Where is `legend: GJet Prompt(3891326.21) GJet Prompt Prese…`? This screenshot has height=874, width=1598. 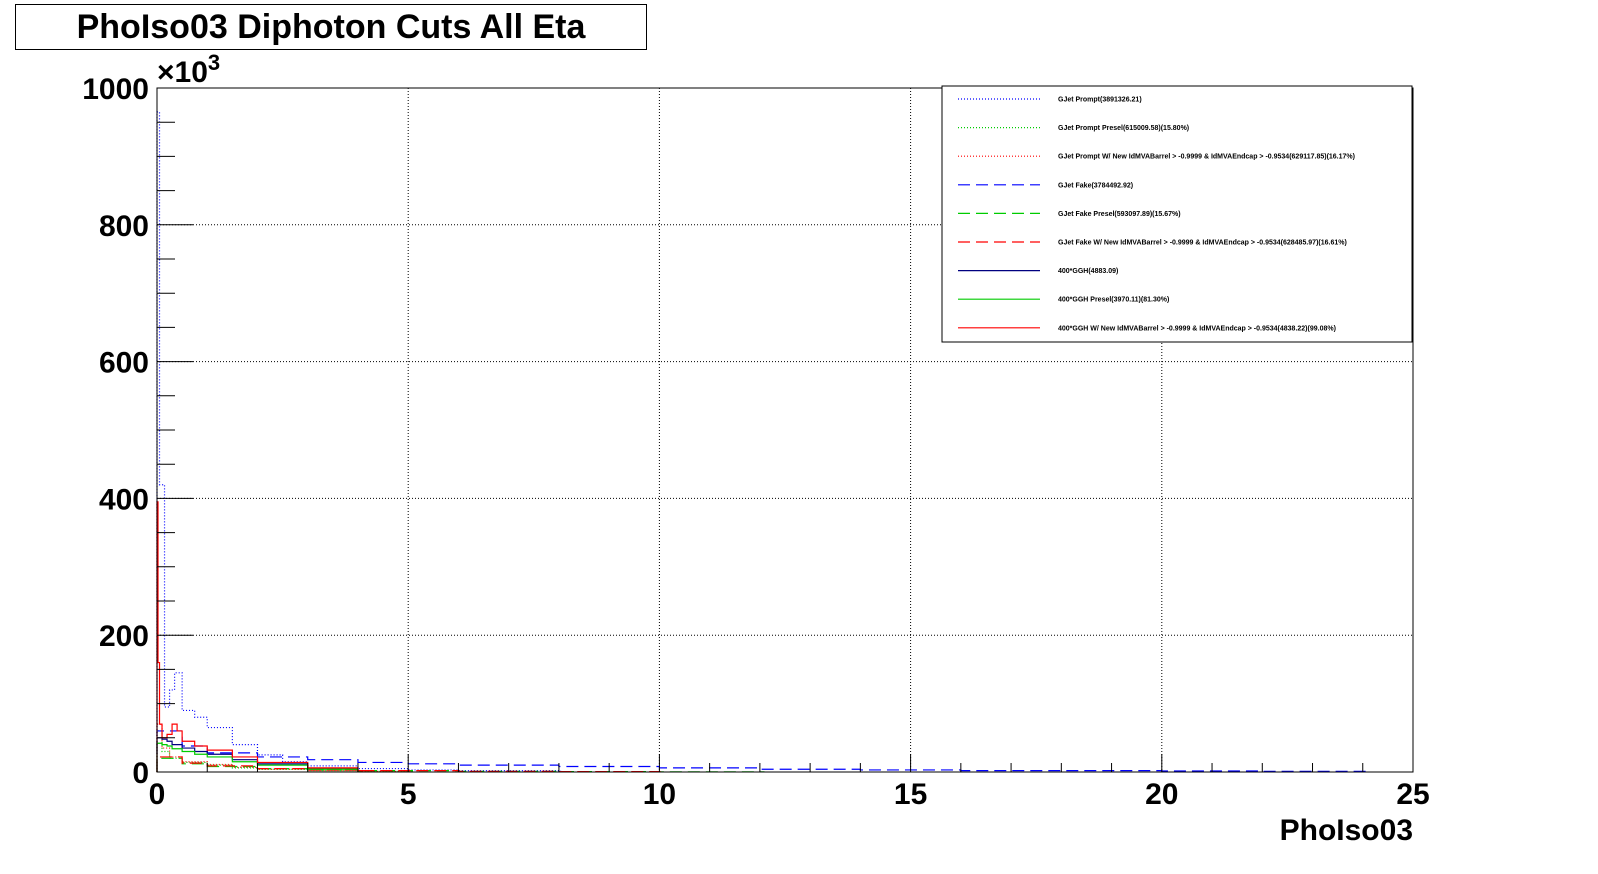
legend: GJet Prompt(3891326.21) GJet Prompt Prese… is located at coordinates (1177, 214).